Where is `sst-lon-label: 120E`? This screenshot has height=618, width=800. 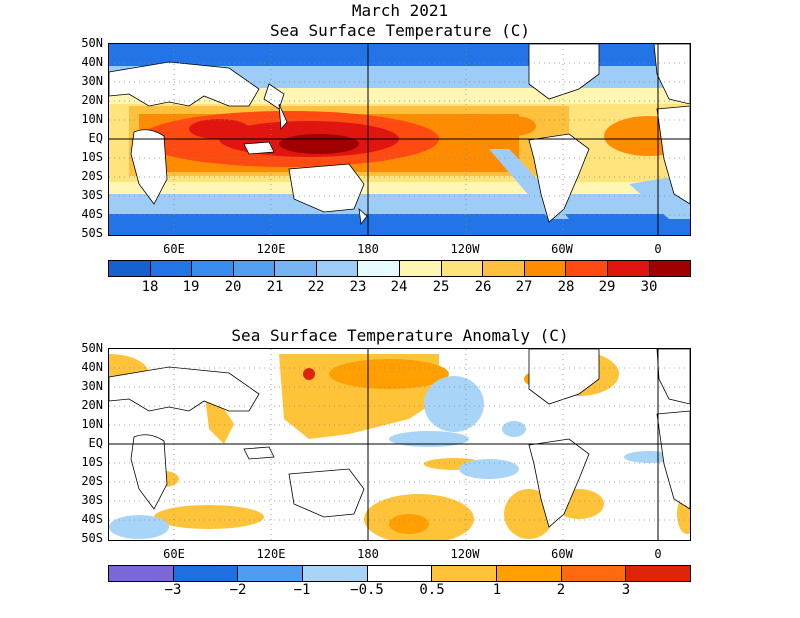
sst-lon-label: 120E is located at coordinates (271, 249).